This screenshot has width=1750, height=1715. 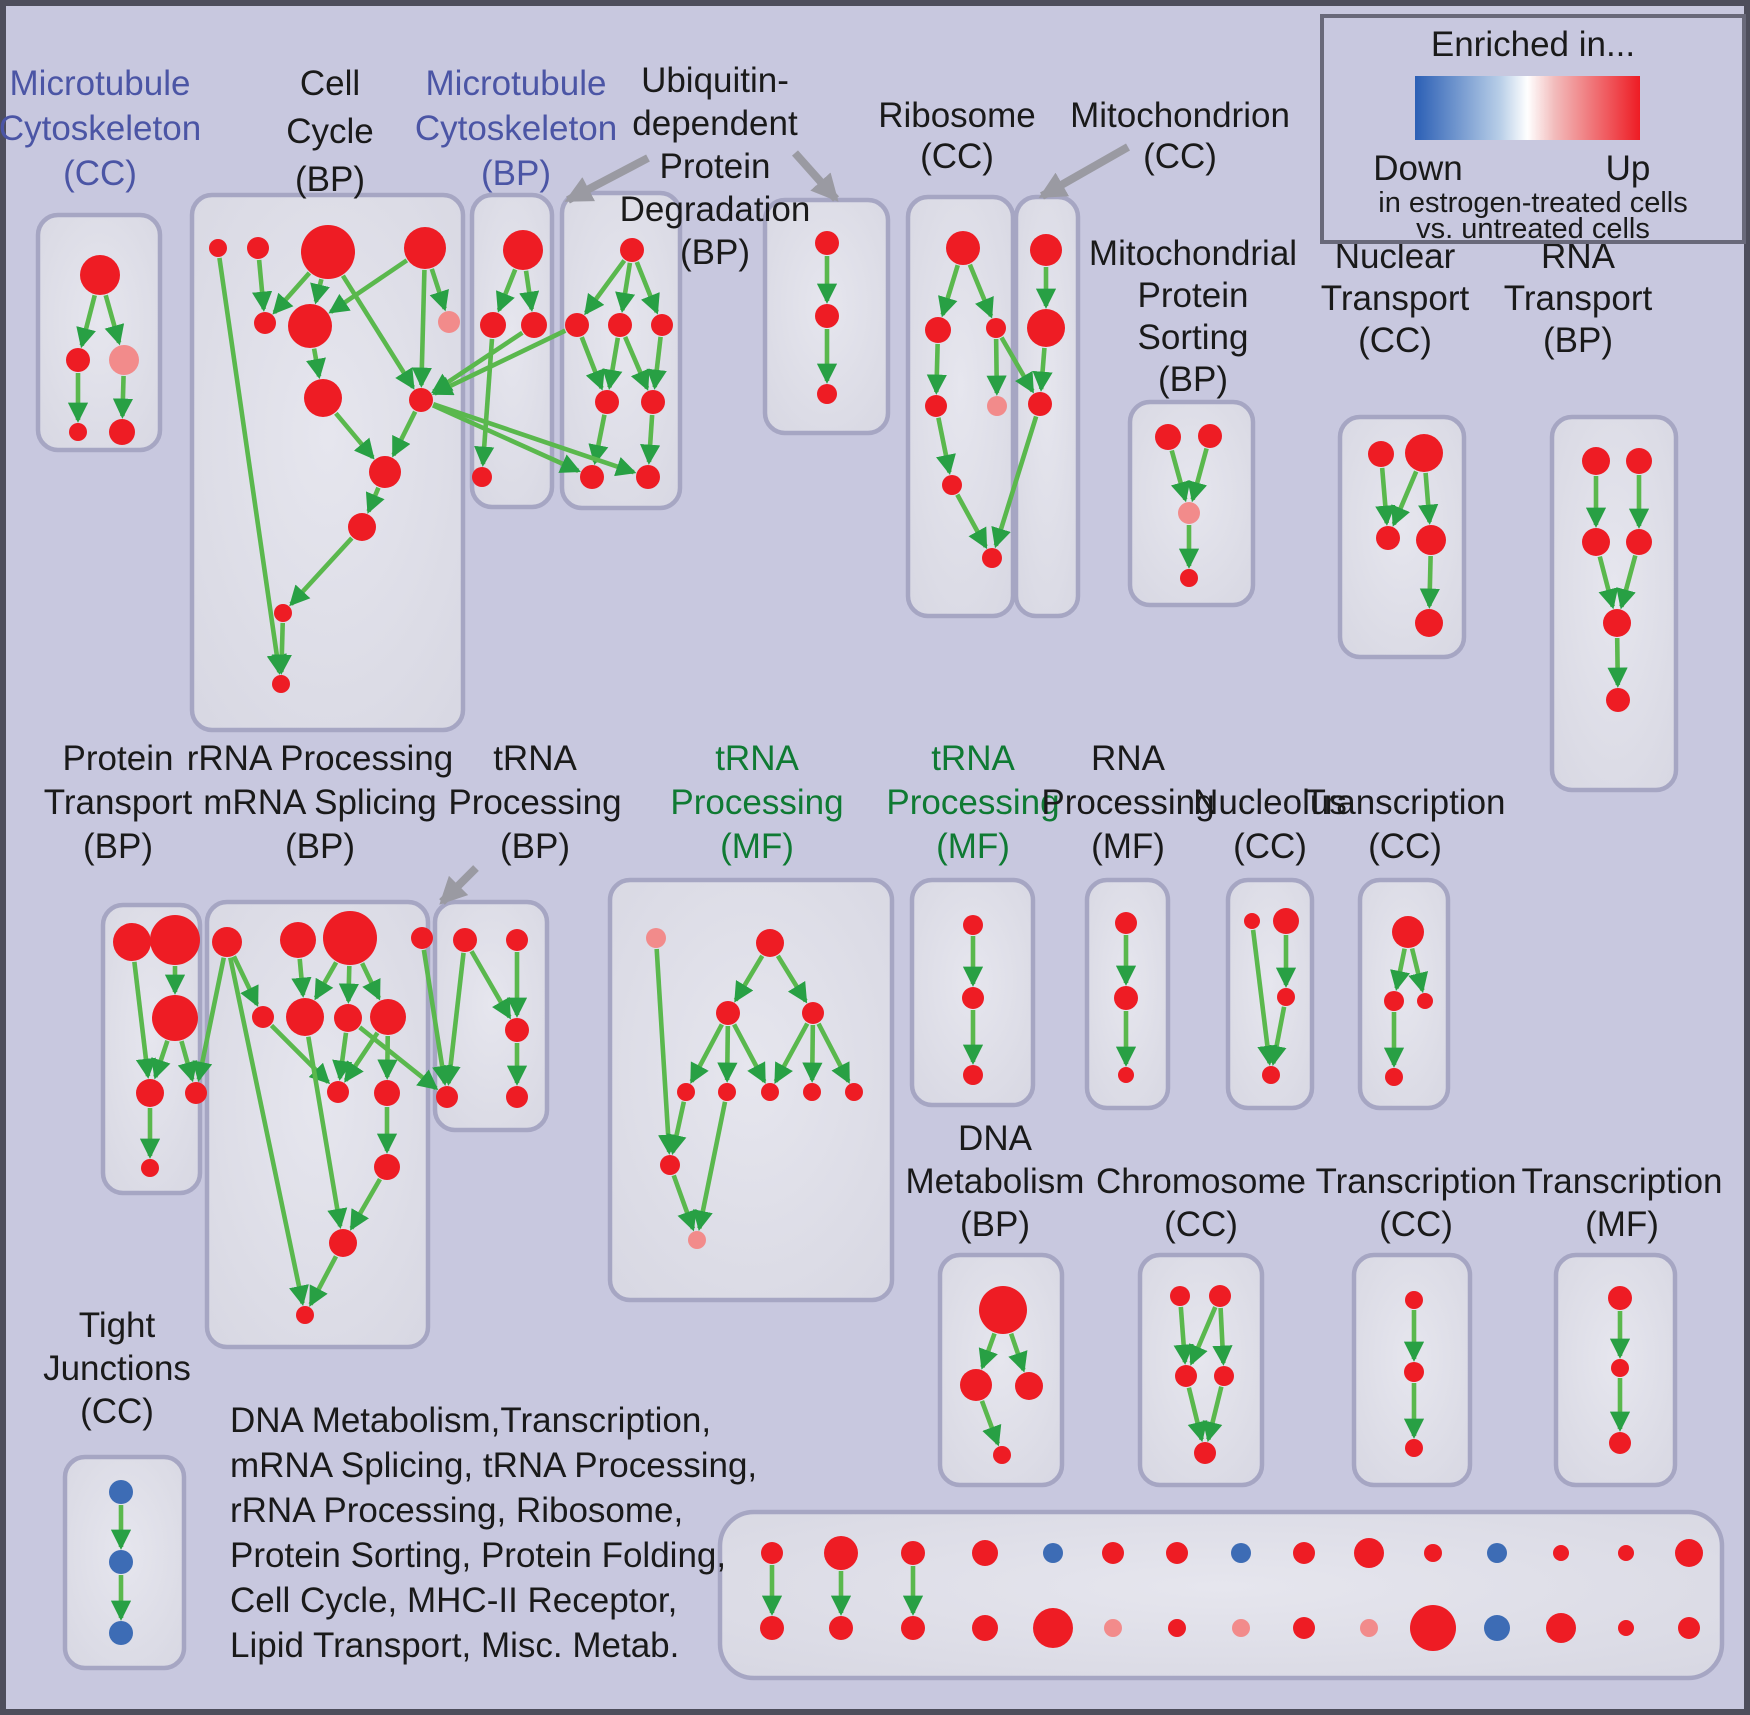 I want to click on rna-transport-edge, so click(x=1617, y=662).